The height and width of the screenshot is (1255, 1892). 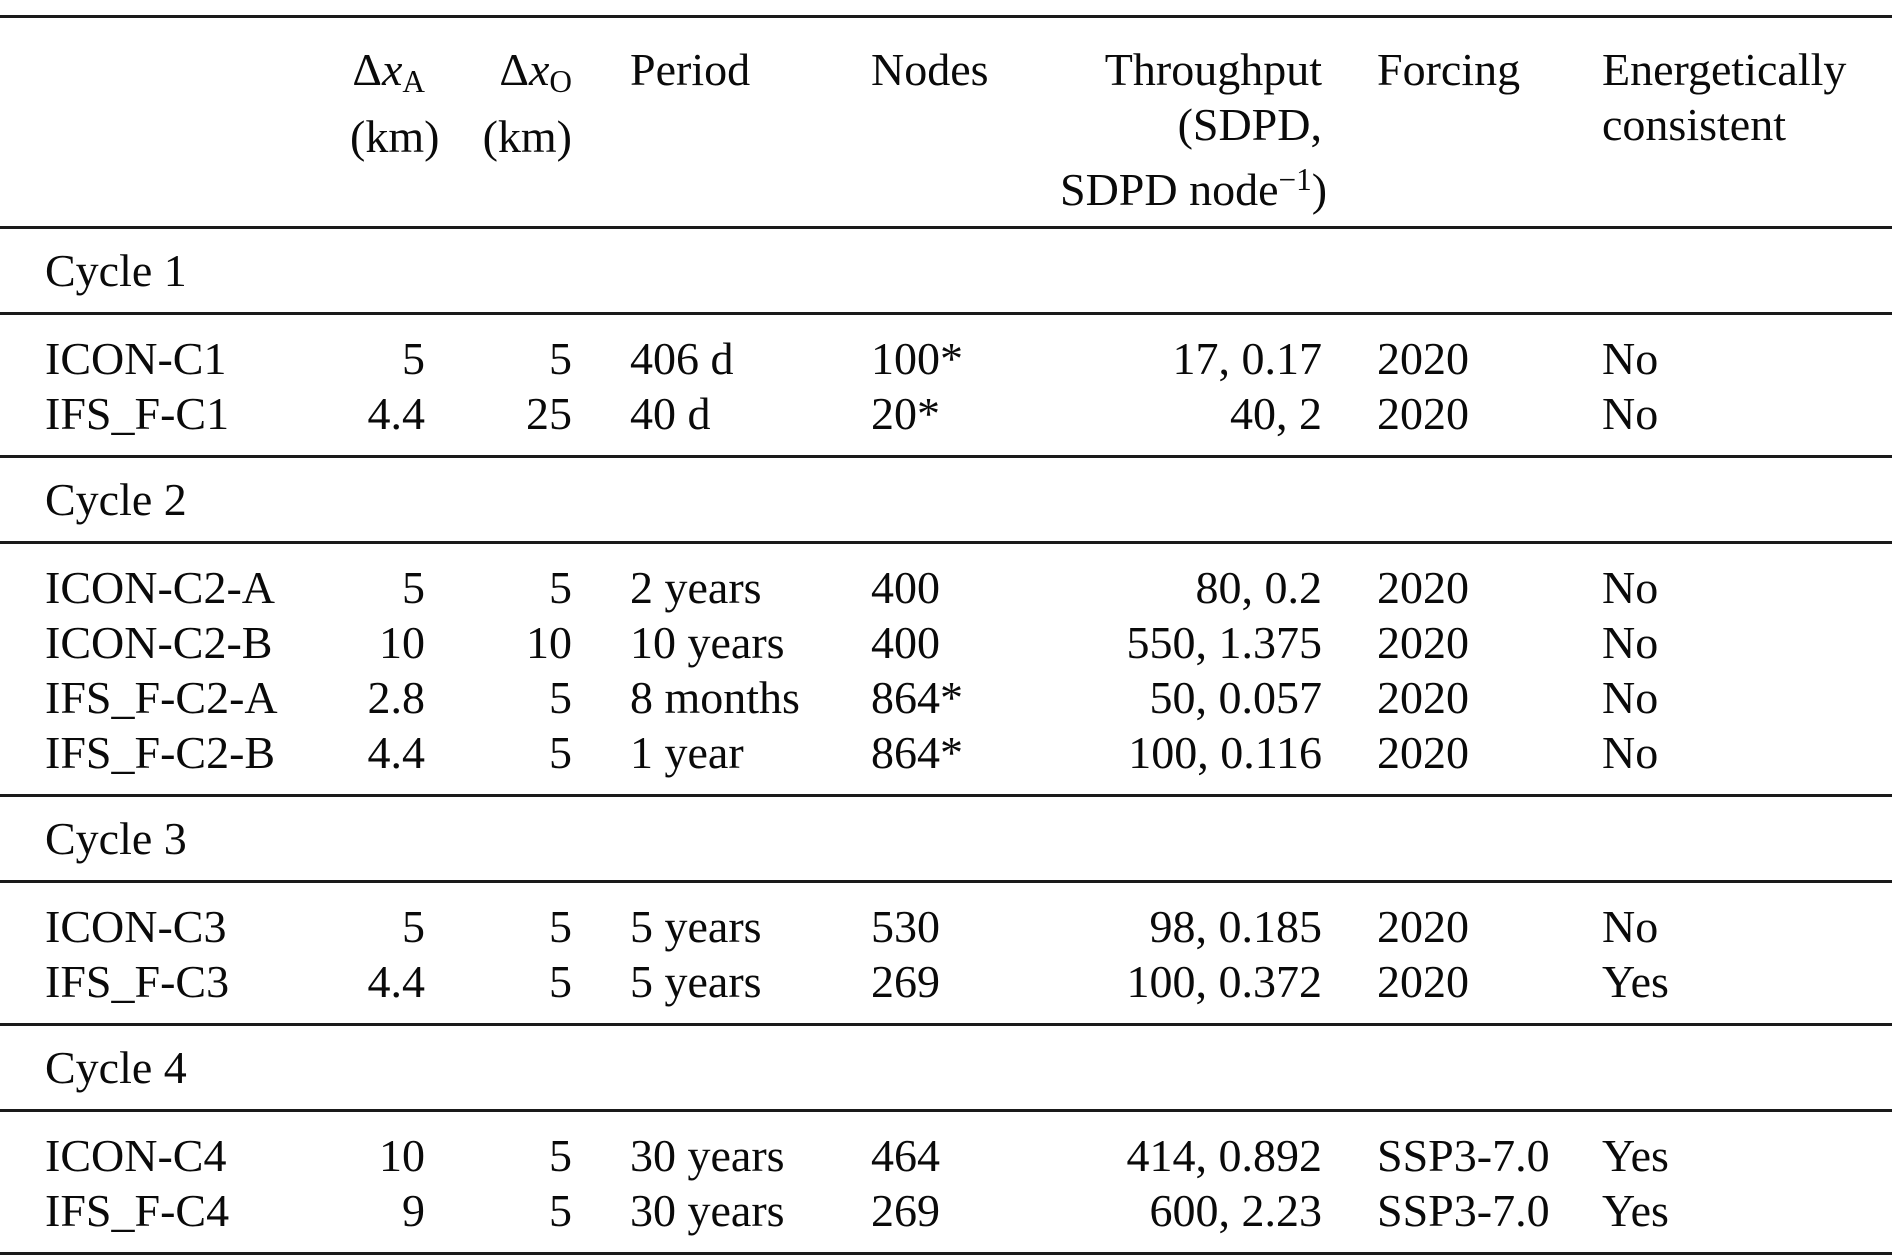 I want to click on cell-nodes: 464, so click(x=905, y=1155).